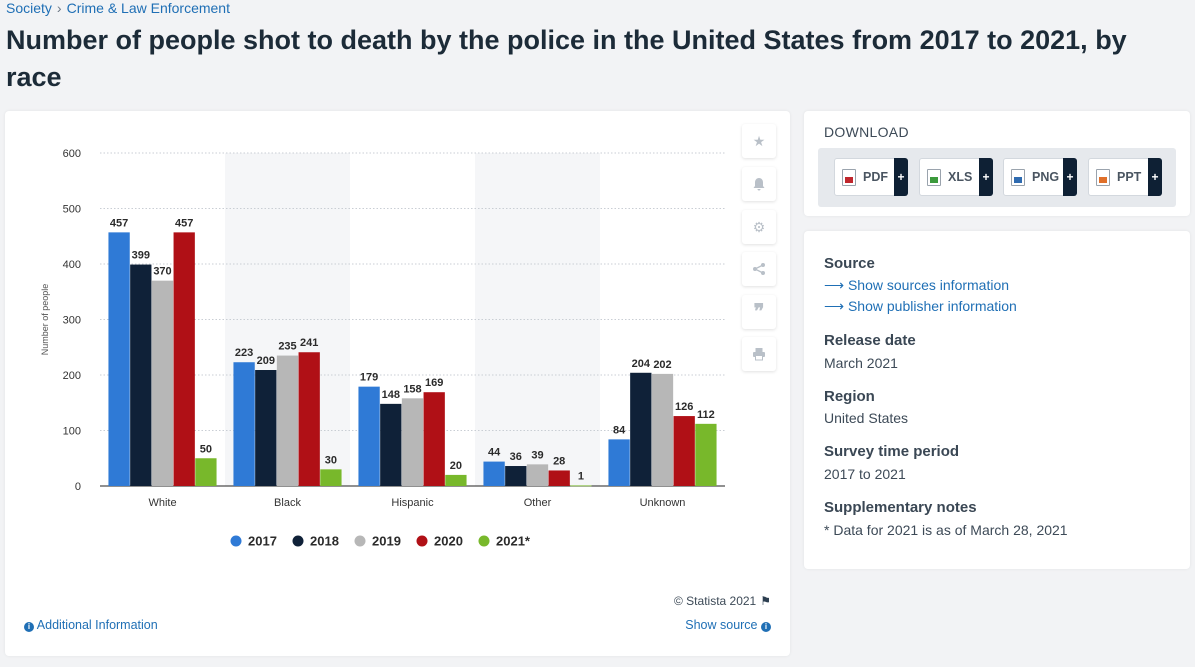 Image resolution: width=1195 pixels, height=667 pixels. I want to click on data-label: 28, so click(559, 461).